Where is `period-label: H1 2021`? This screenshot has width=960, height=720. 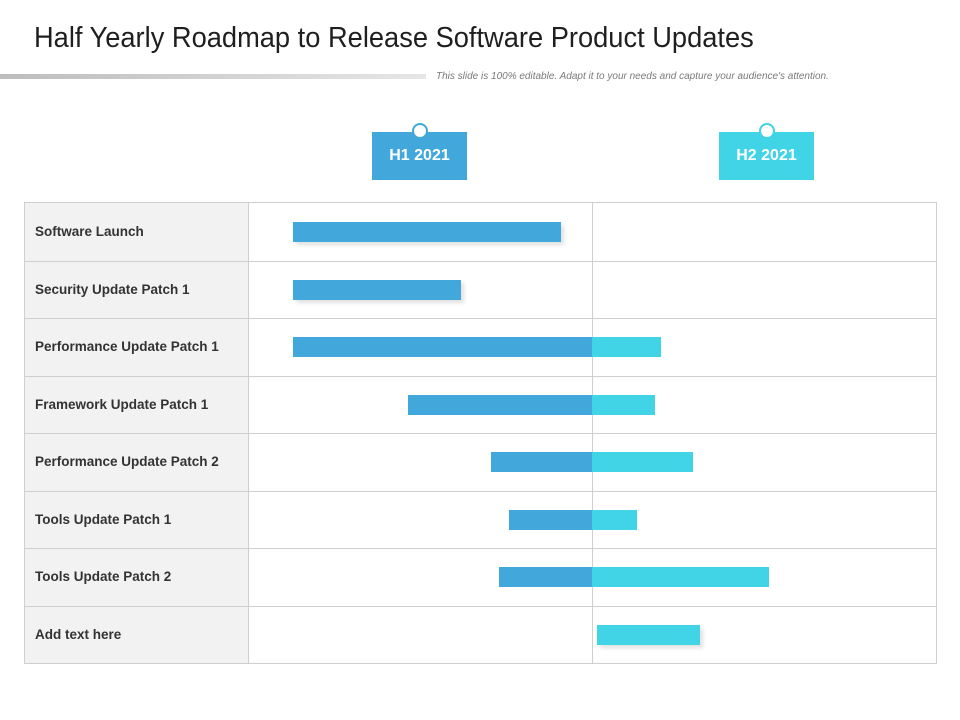
period-label: H1 2021 is located at coordinates (419, 155).